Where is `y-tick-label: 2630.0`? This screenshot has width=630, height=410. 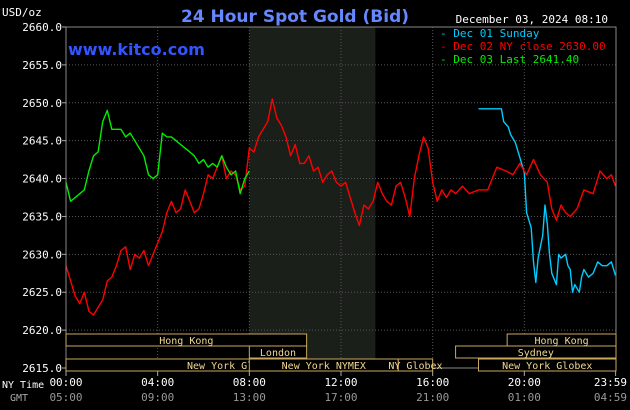
y-tick-label: 2630.0 is located at coordinates (42, 254).